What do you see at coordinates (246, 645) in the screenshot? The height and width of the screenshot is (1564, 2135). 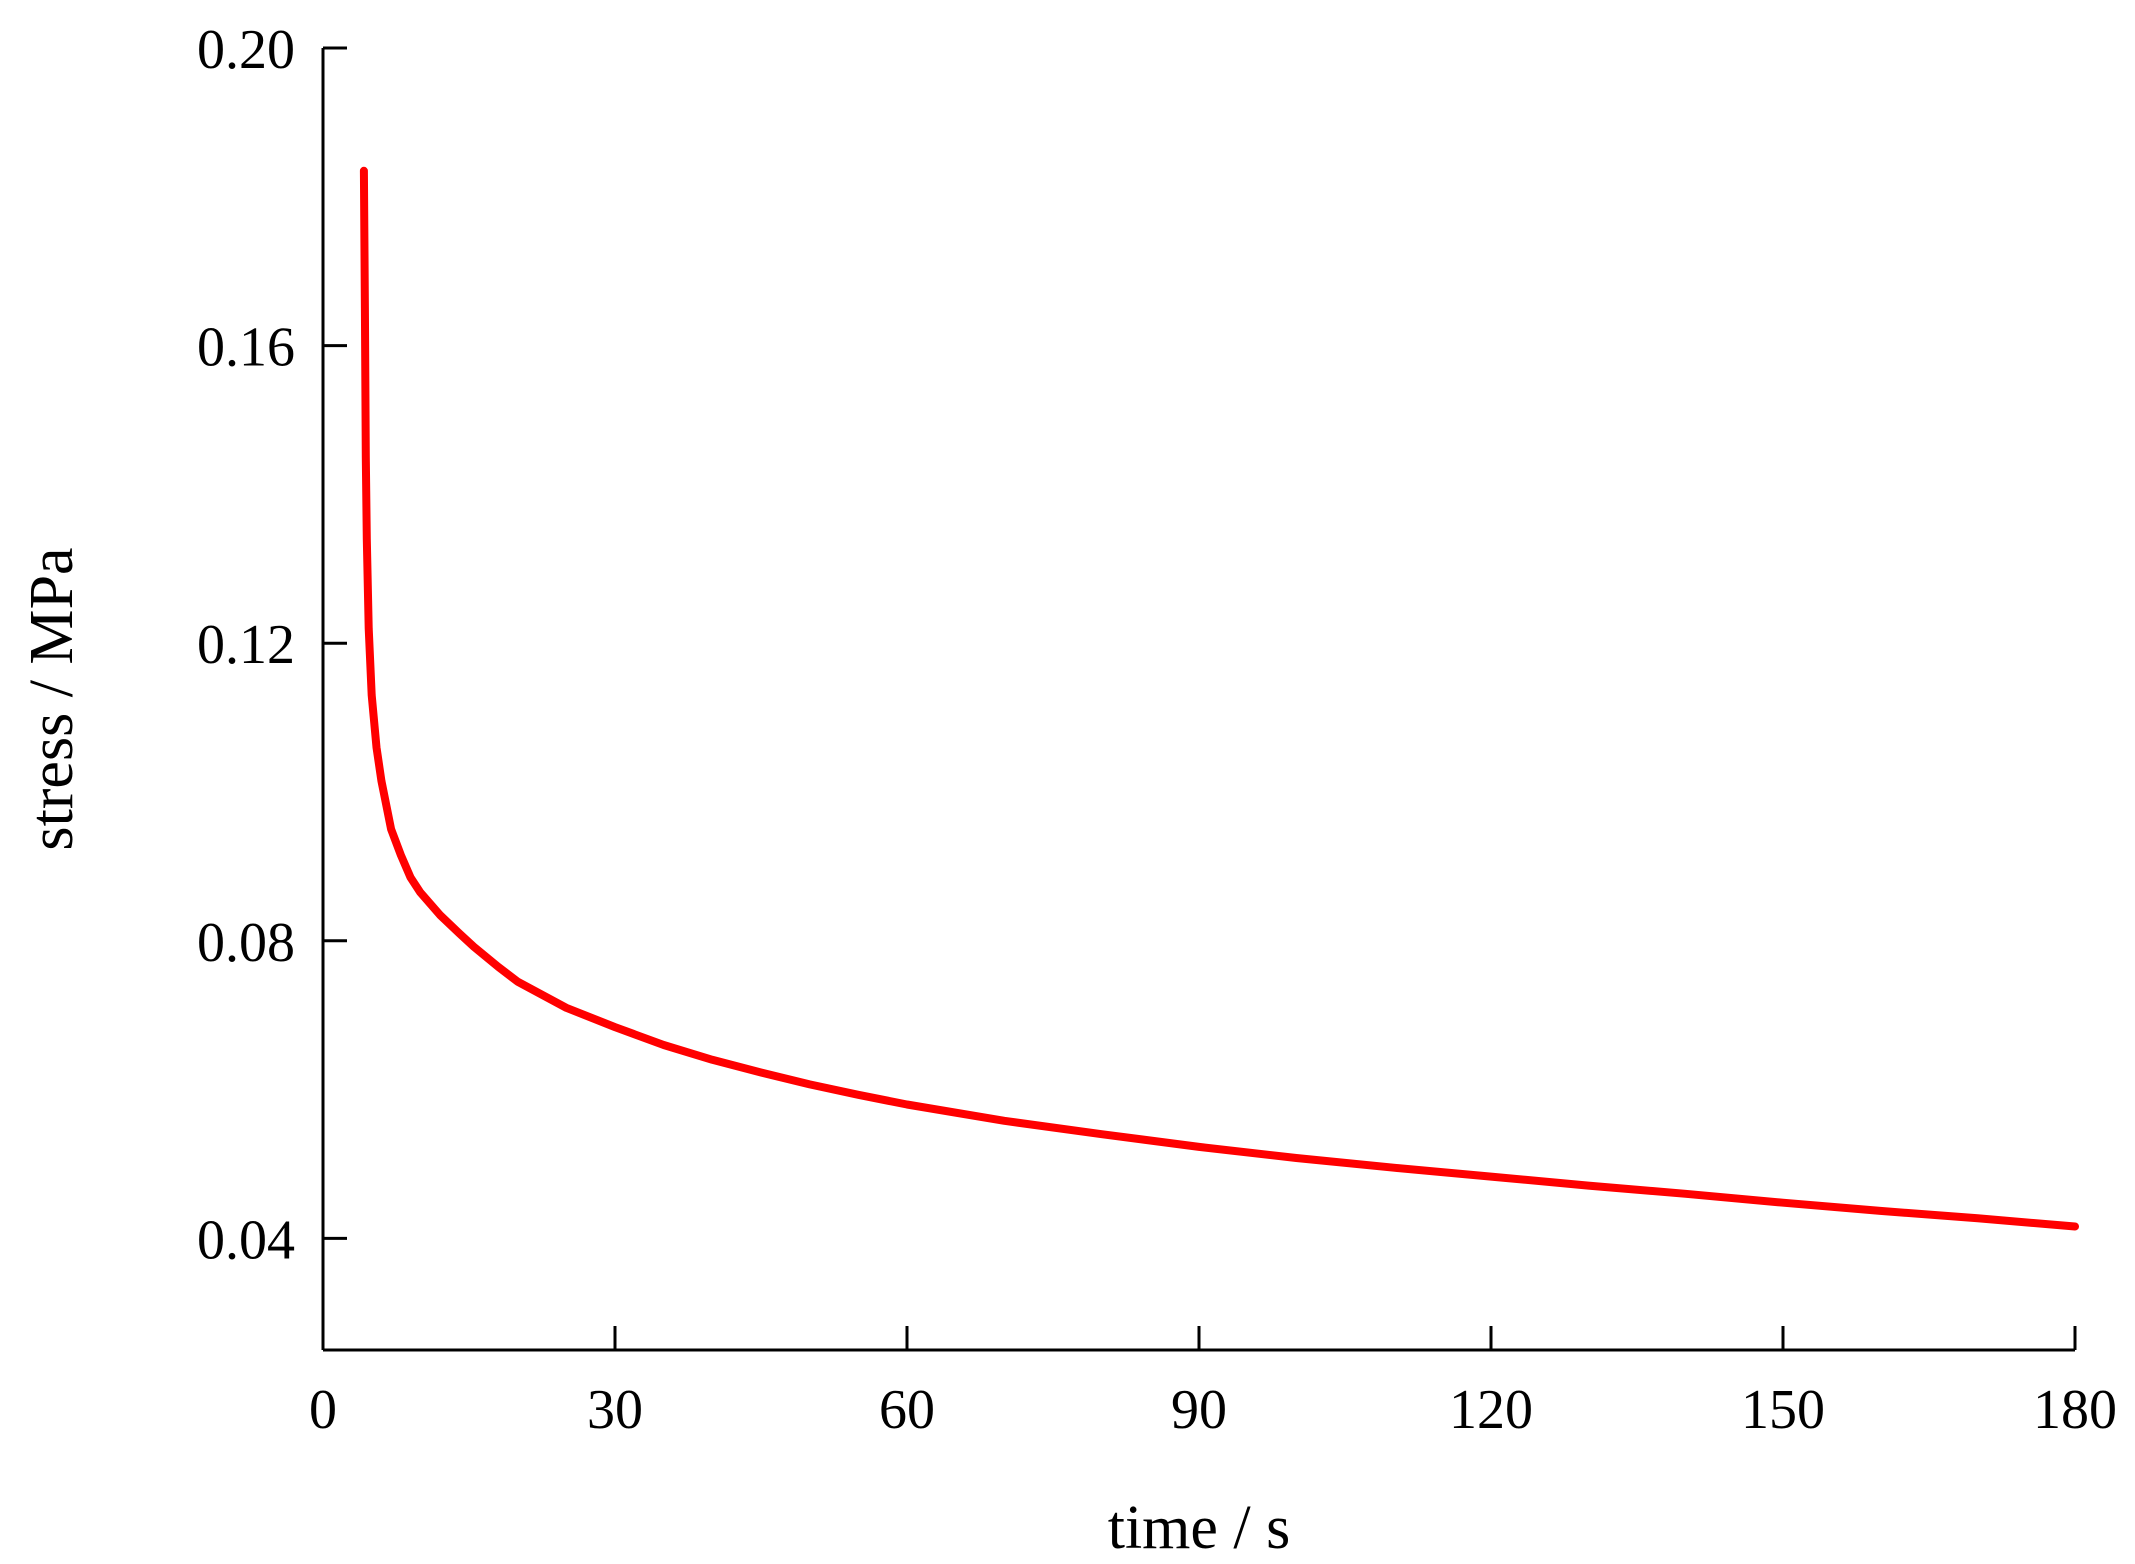 I see `y-tick-label: 0.12` at bounding box center [246, 645].